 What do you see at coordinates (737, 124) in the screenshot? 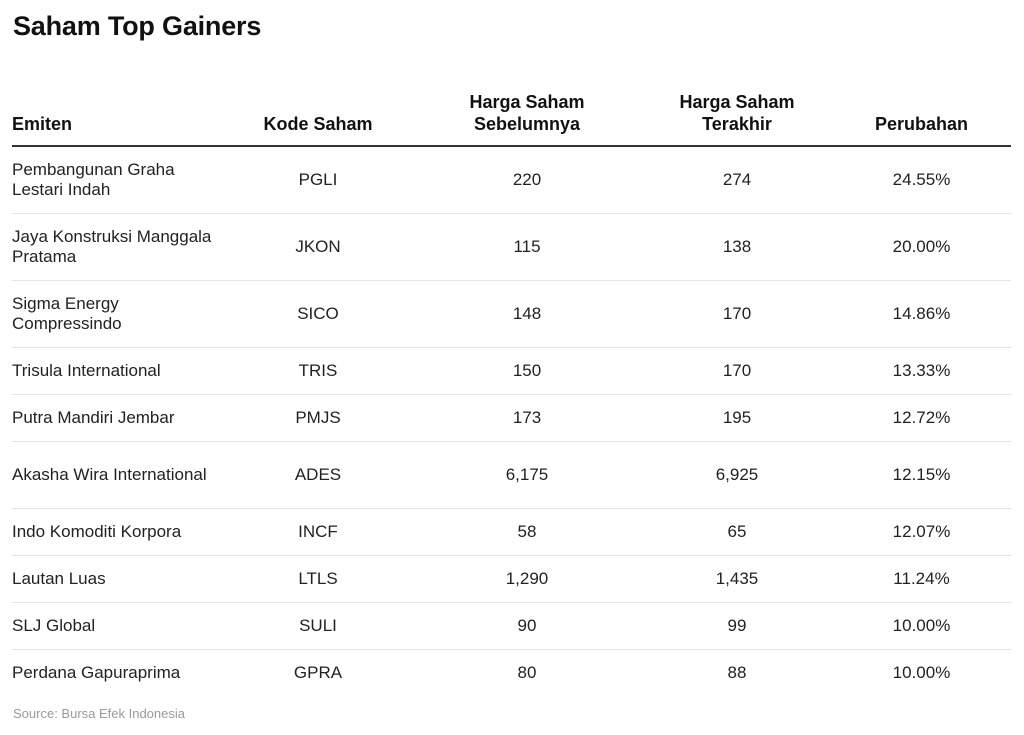
I see `header-harga-terakhir-line2: Terakhir` at bounding box center [737, 124].